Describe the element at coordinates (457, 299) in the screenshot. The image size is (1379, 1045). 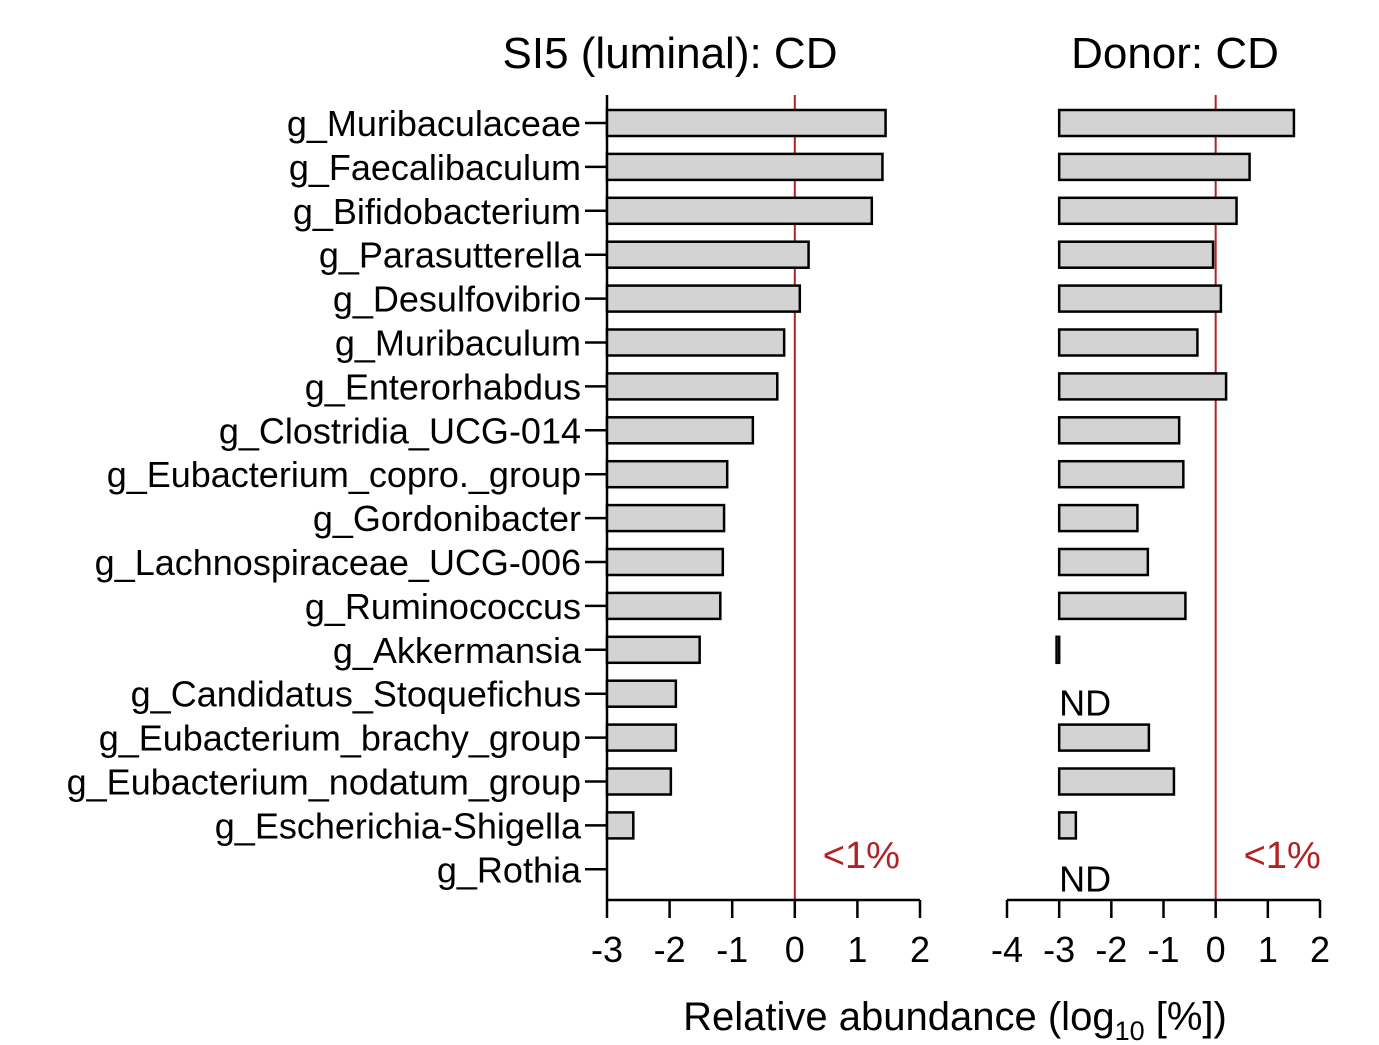
I see `y-tick-label: g_Desulfovibrio` at that location.